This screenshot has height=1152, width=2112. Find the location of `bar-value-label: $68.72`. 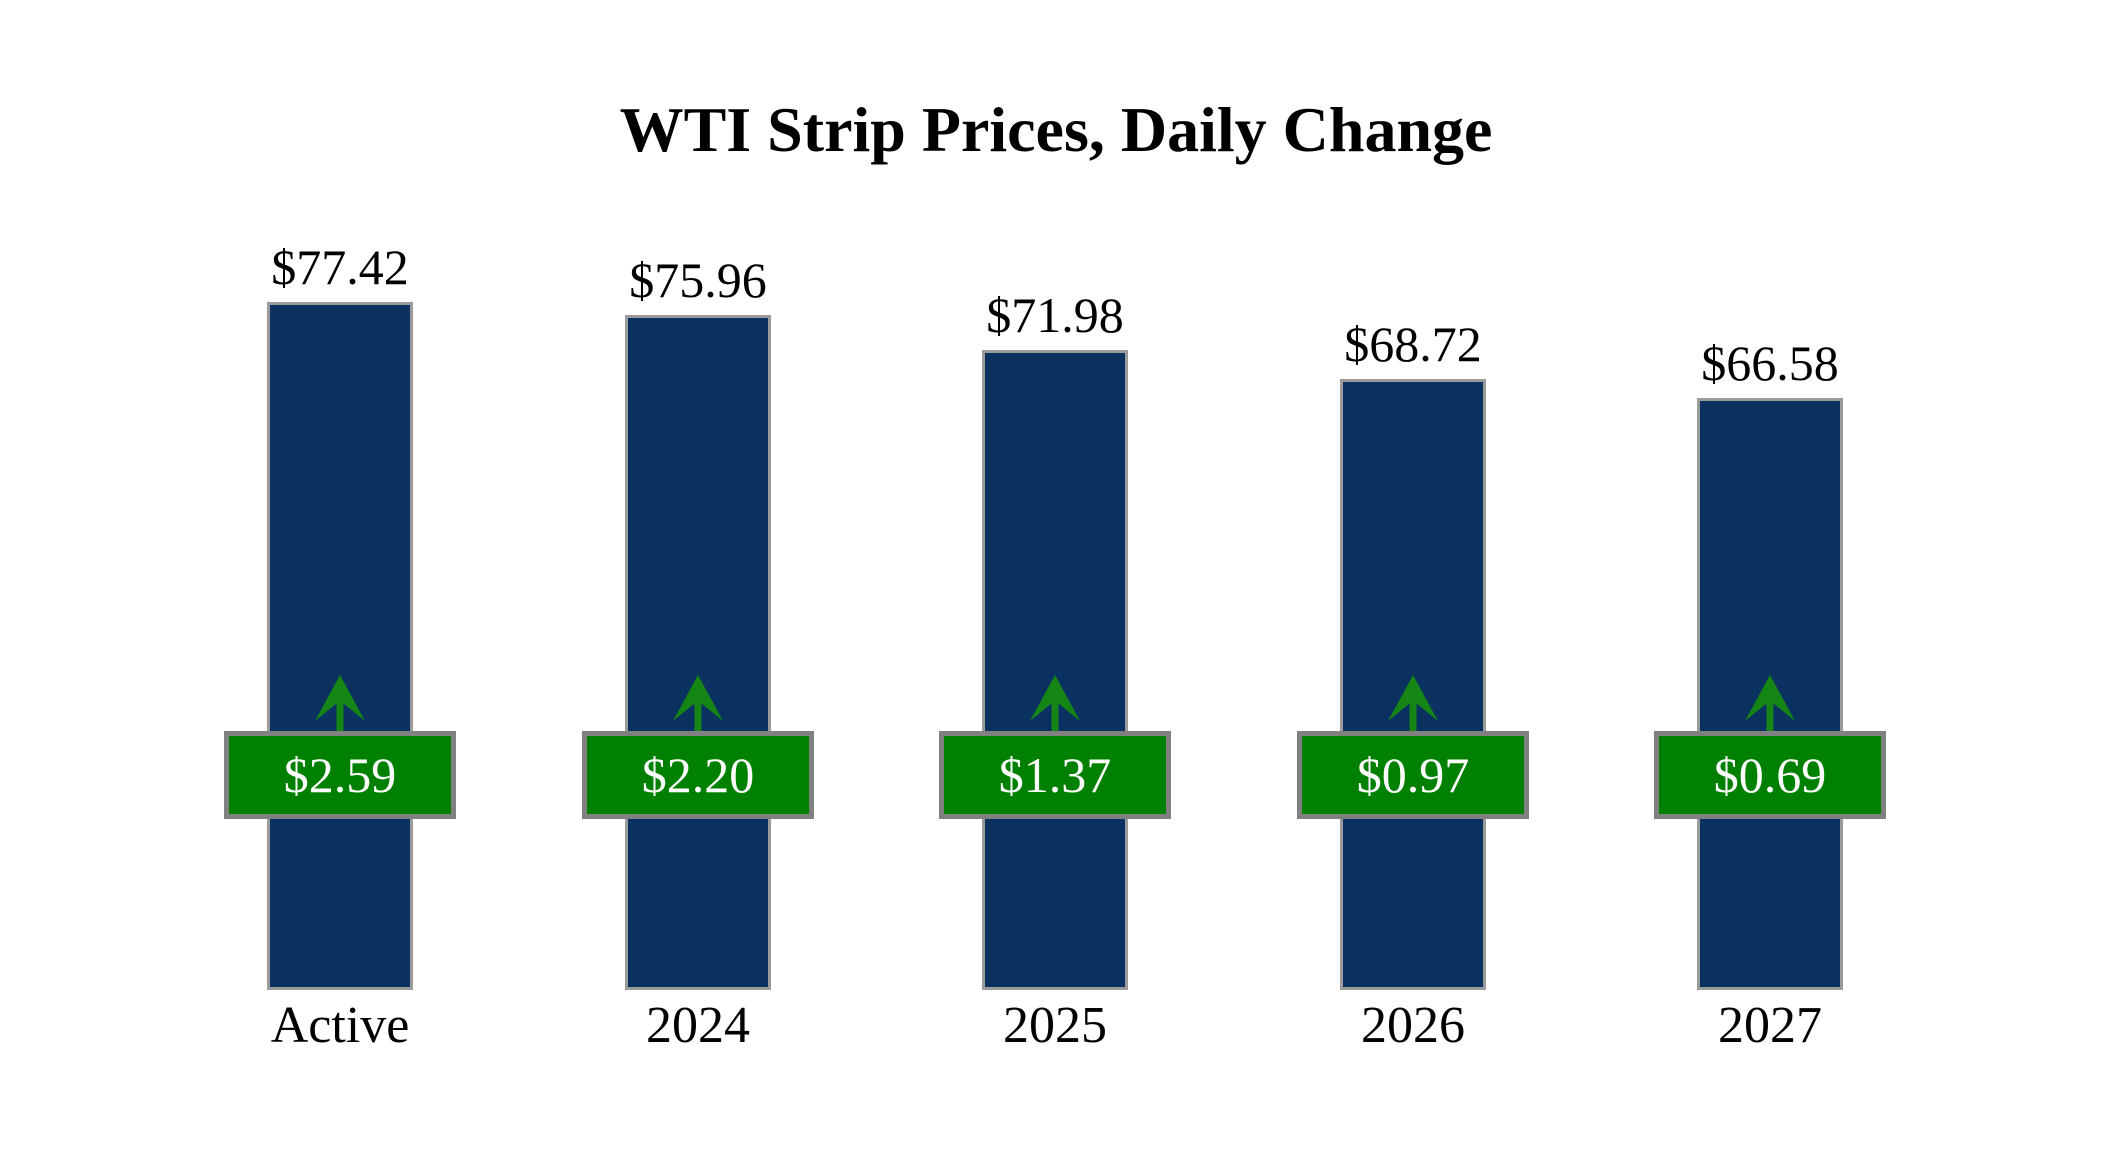

bar-value-label: $68.72 is located at coordinates (1413, 344).